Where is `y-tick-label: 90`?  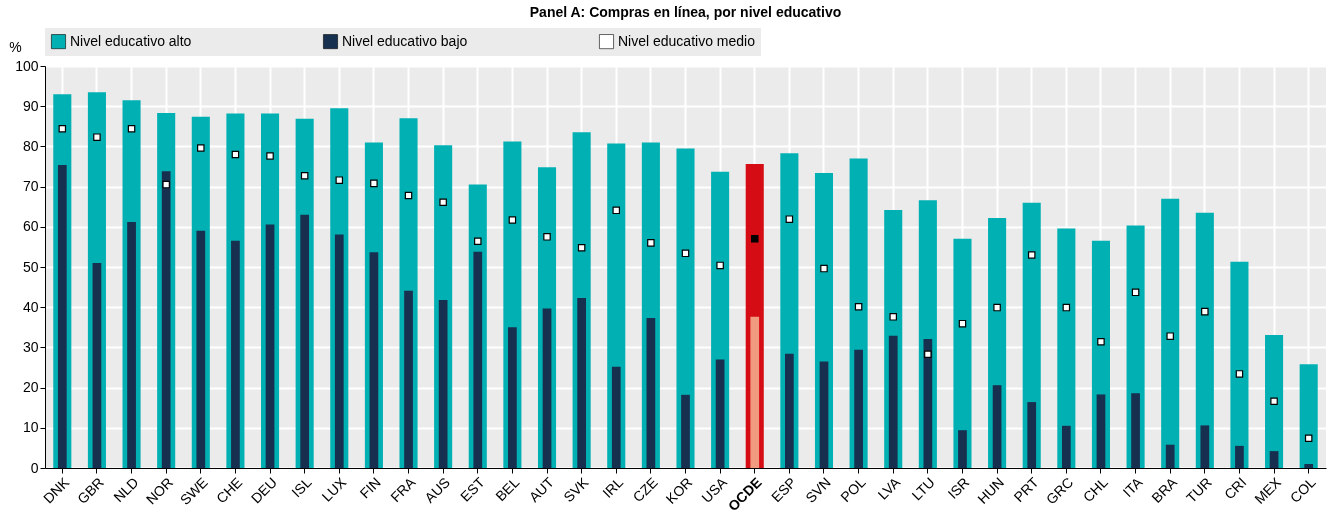
y-tick-label: 90 is located at coordinates (30, 105).